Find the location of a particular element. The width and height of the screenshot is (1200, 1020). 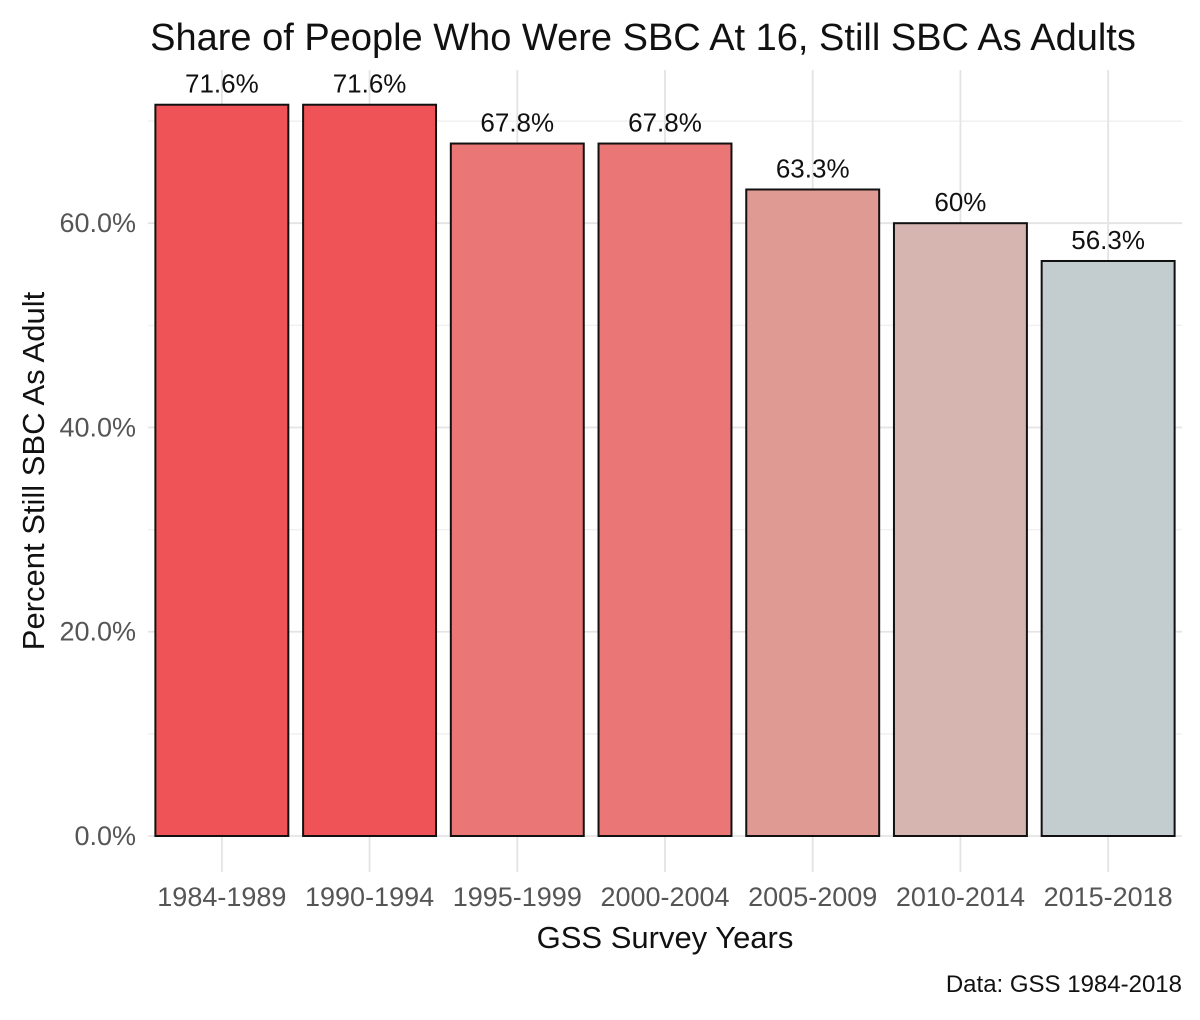

bar-1995-1999 is located at coordinates (517, 489).